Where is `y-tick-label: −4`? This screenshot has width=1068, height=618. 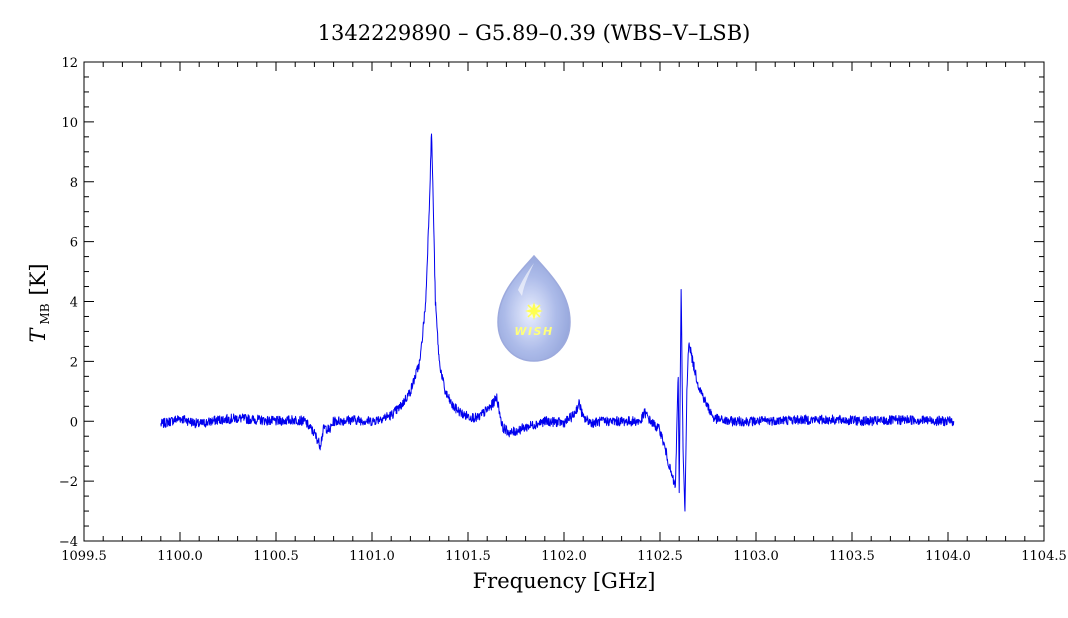
y-tick-label: −4 is located at coordinates (68, 542).